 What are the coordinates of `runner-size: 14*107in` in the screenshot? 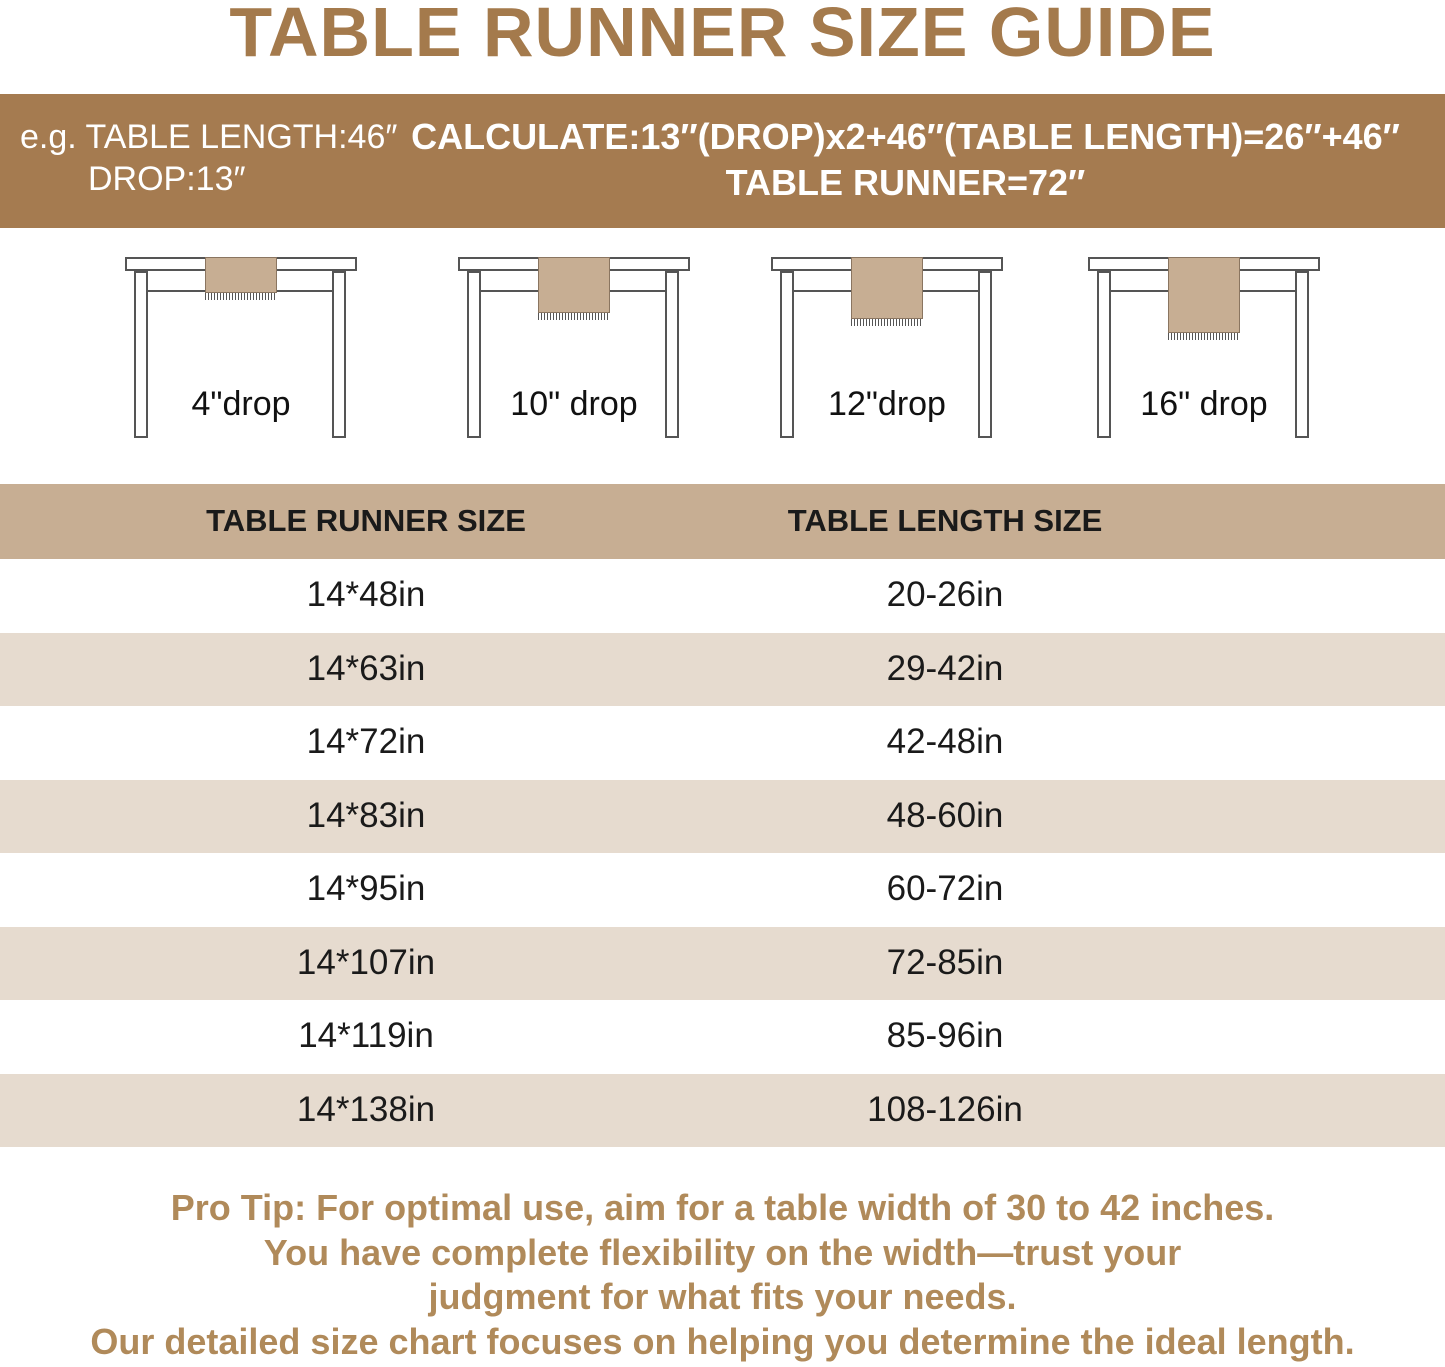 It's located at (366, 962).